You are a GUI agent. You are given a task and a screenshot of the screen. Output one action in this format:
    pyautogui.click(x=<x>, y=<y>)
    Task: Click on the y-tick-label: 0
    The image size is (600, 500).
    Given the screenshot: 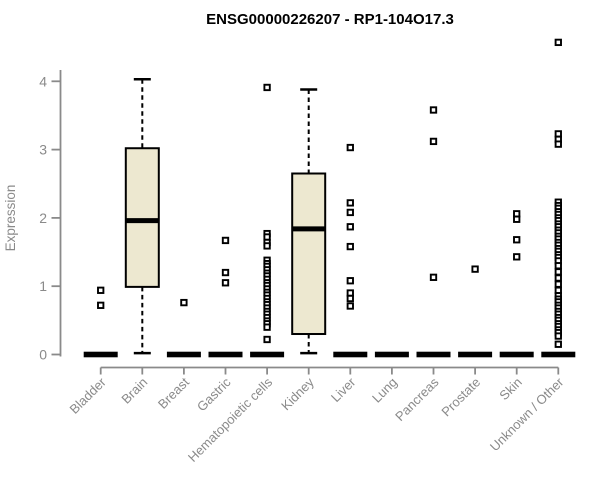 What is the action you would take?
    pyautogui.click(x=43, y=355)
    